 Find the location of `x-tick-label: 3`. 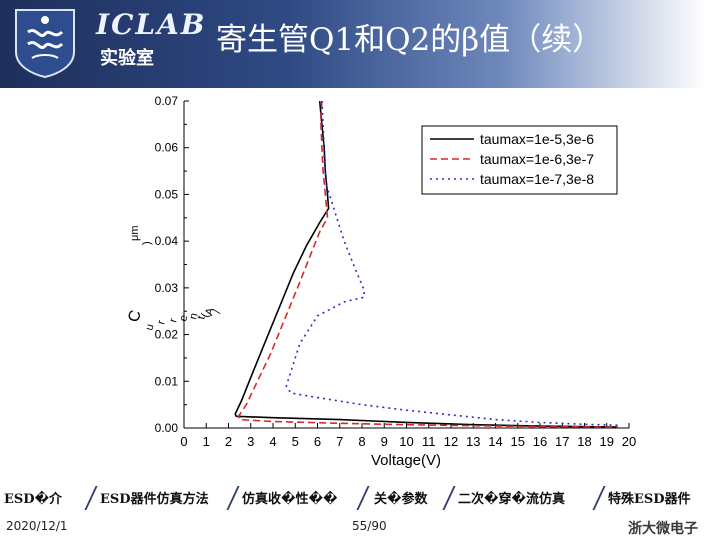

x-tick-label: 3 is located at coordinates (250, 441).